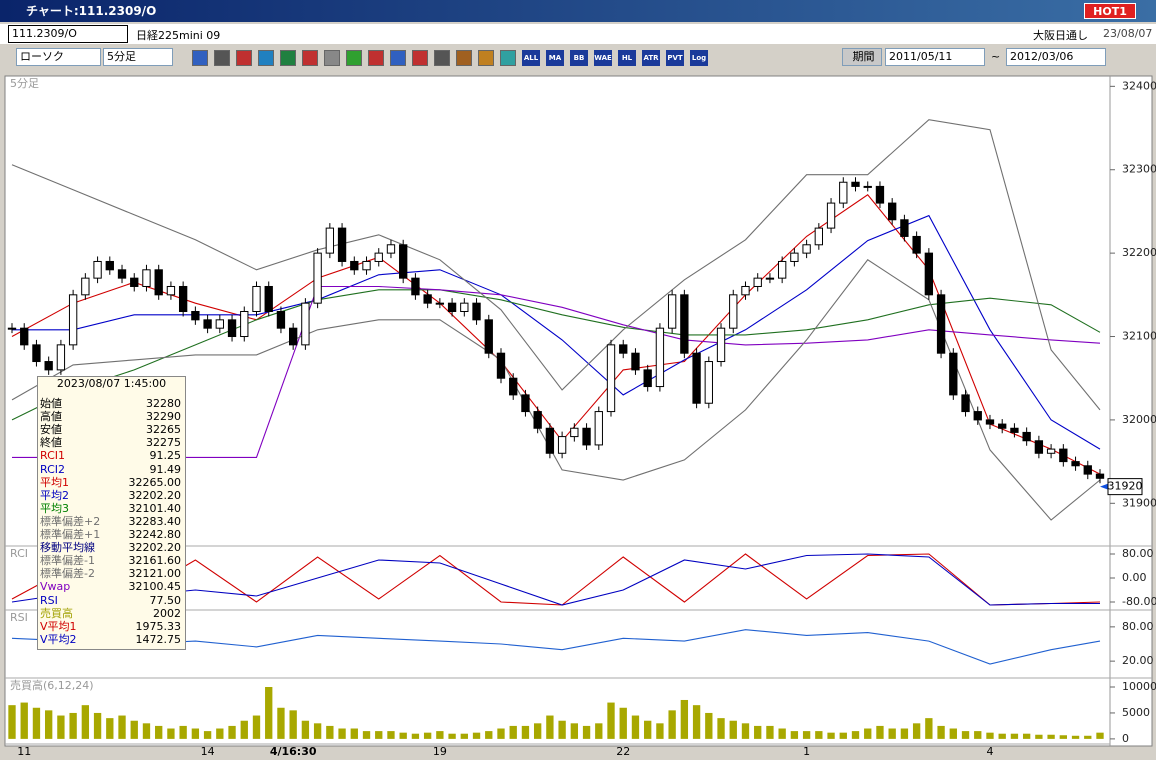 Image resolution: width=1156 pixels, height=760 pixels. I want to click on tool-icon: MA, so click(555, 58).